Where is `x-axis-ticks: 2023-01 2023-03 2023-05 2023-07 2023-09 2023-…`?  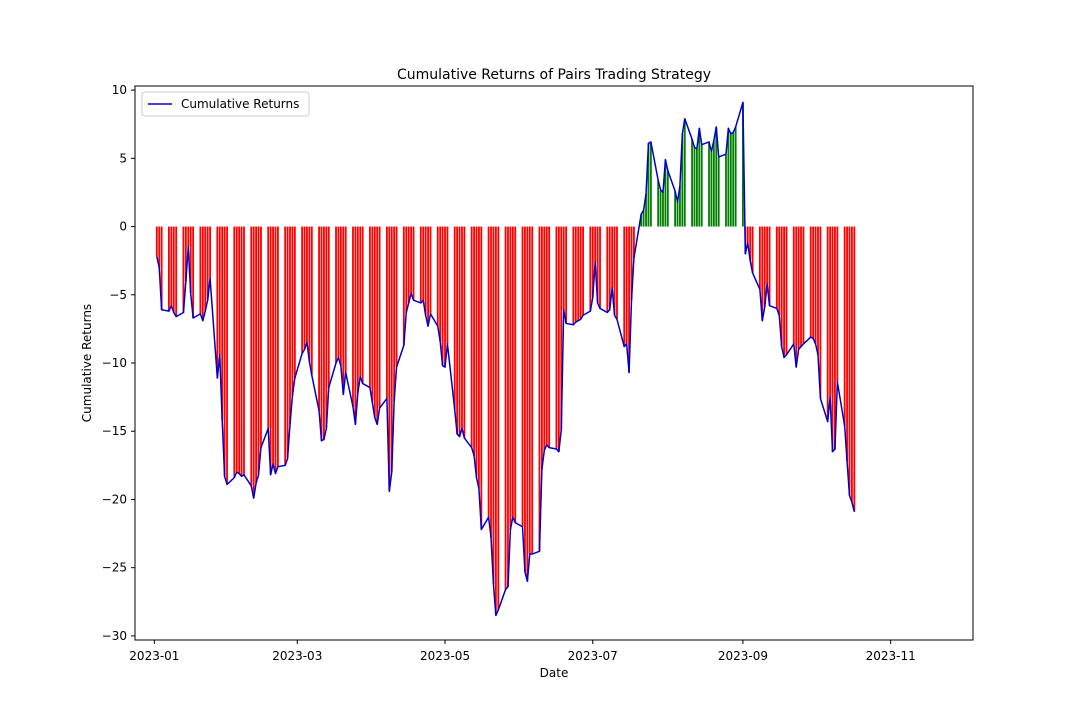
x-axis-ticks: 2023-01 2023-03 2023-05 2023-07 2023-09 2023-… is located at coordinates (522, 651).